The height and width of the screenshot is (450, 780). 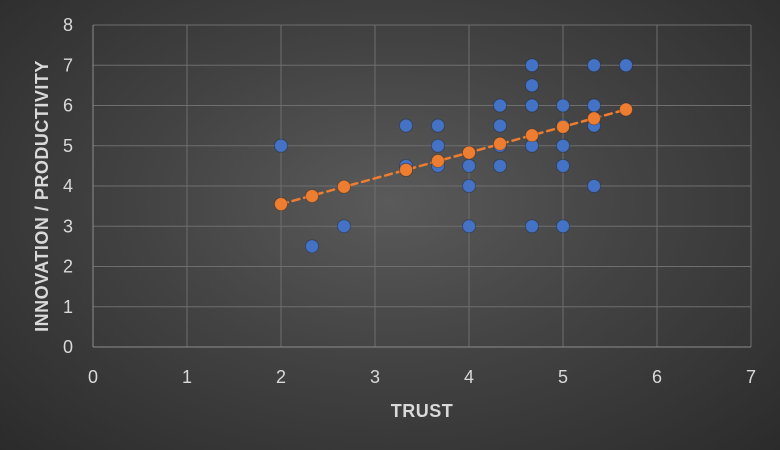 I want to click on x-tick-label: 7, so click(x=751, y=377).